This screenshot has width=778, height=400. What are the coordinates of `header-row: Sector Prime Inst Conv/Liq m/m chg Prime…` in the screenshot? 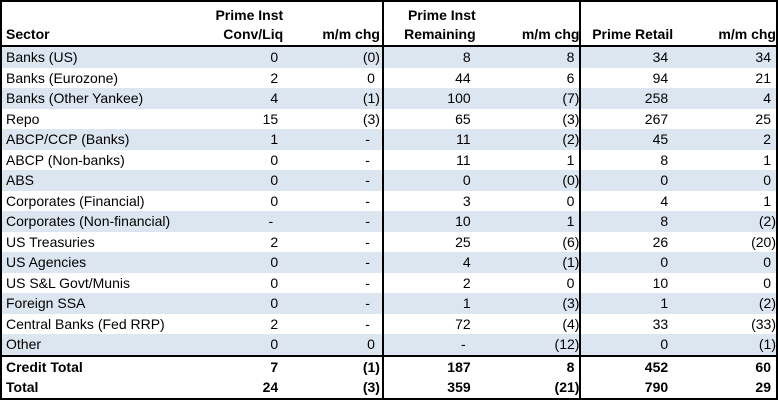 It's located at (389, 24).